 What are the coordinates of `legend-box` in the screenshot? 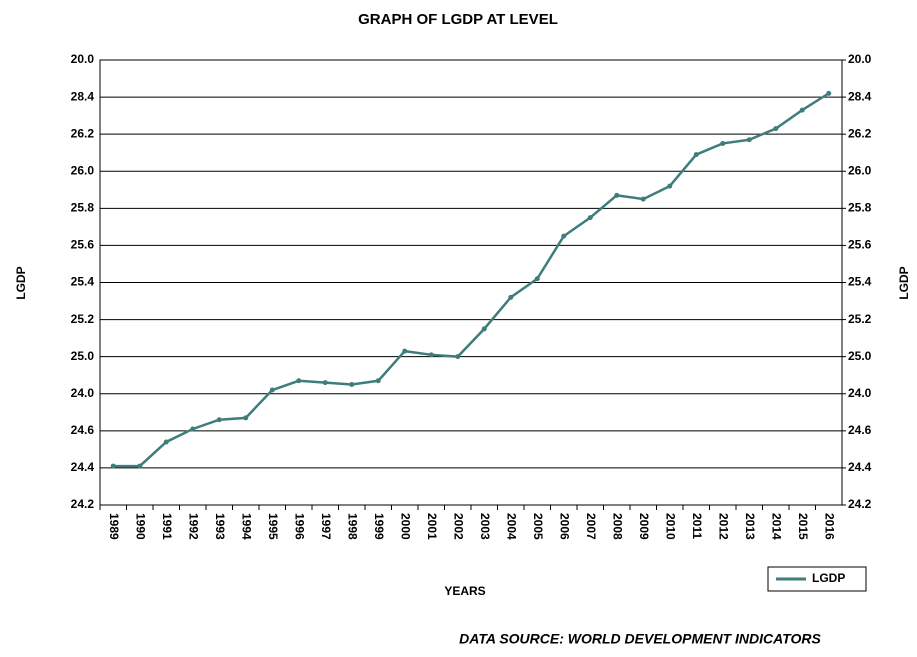 It's located at (817, 579).